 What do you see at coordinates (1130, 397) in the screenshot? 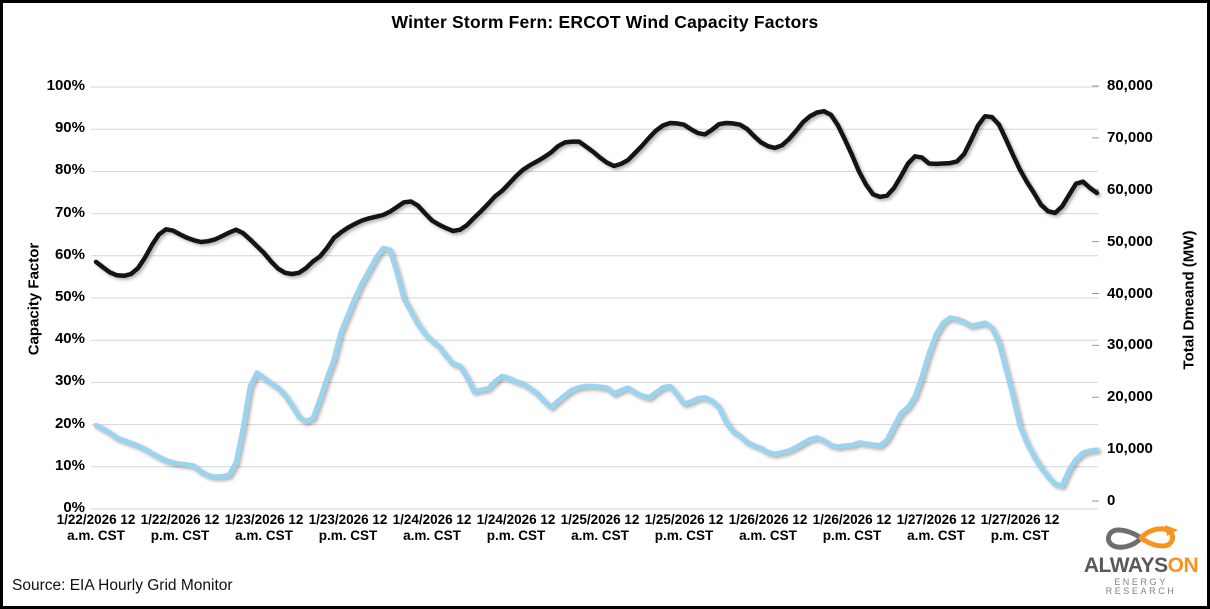
I see `right-axis-tick-label: 20,000` at bounding box center [1130, 397].